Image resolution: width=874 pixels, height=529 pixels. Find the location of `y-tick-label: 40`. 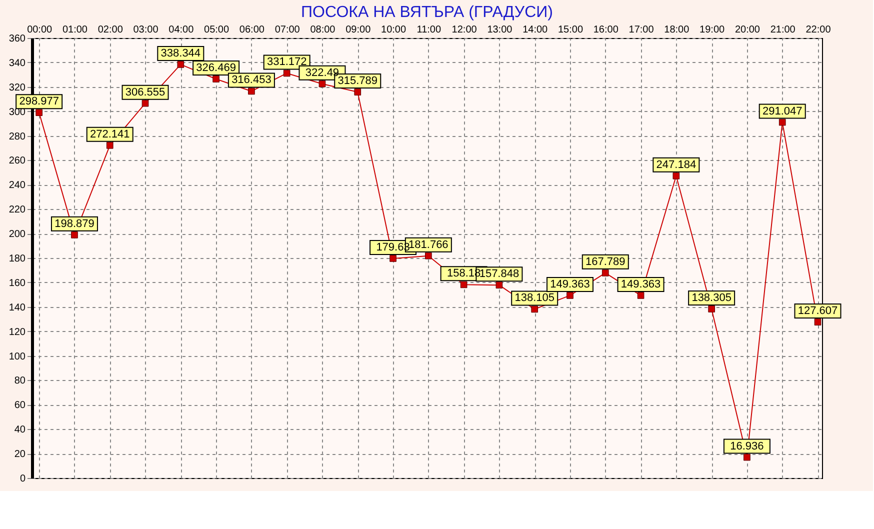

y-tick-label: 40 is located at coordinates (20, 430).